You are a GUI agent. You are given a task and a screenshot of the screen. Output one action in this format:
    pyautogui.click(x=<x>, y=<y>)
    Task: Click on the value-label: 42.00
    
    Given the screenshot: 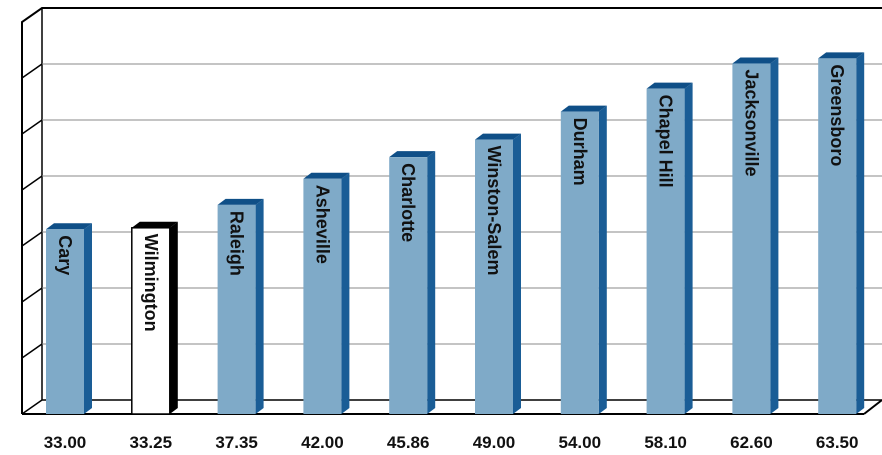 What is the action you would take?
    pyautogui.click(x=322, y=442)
    